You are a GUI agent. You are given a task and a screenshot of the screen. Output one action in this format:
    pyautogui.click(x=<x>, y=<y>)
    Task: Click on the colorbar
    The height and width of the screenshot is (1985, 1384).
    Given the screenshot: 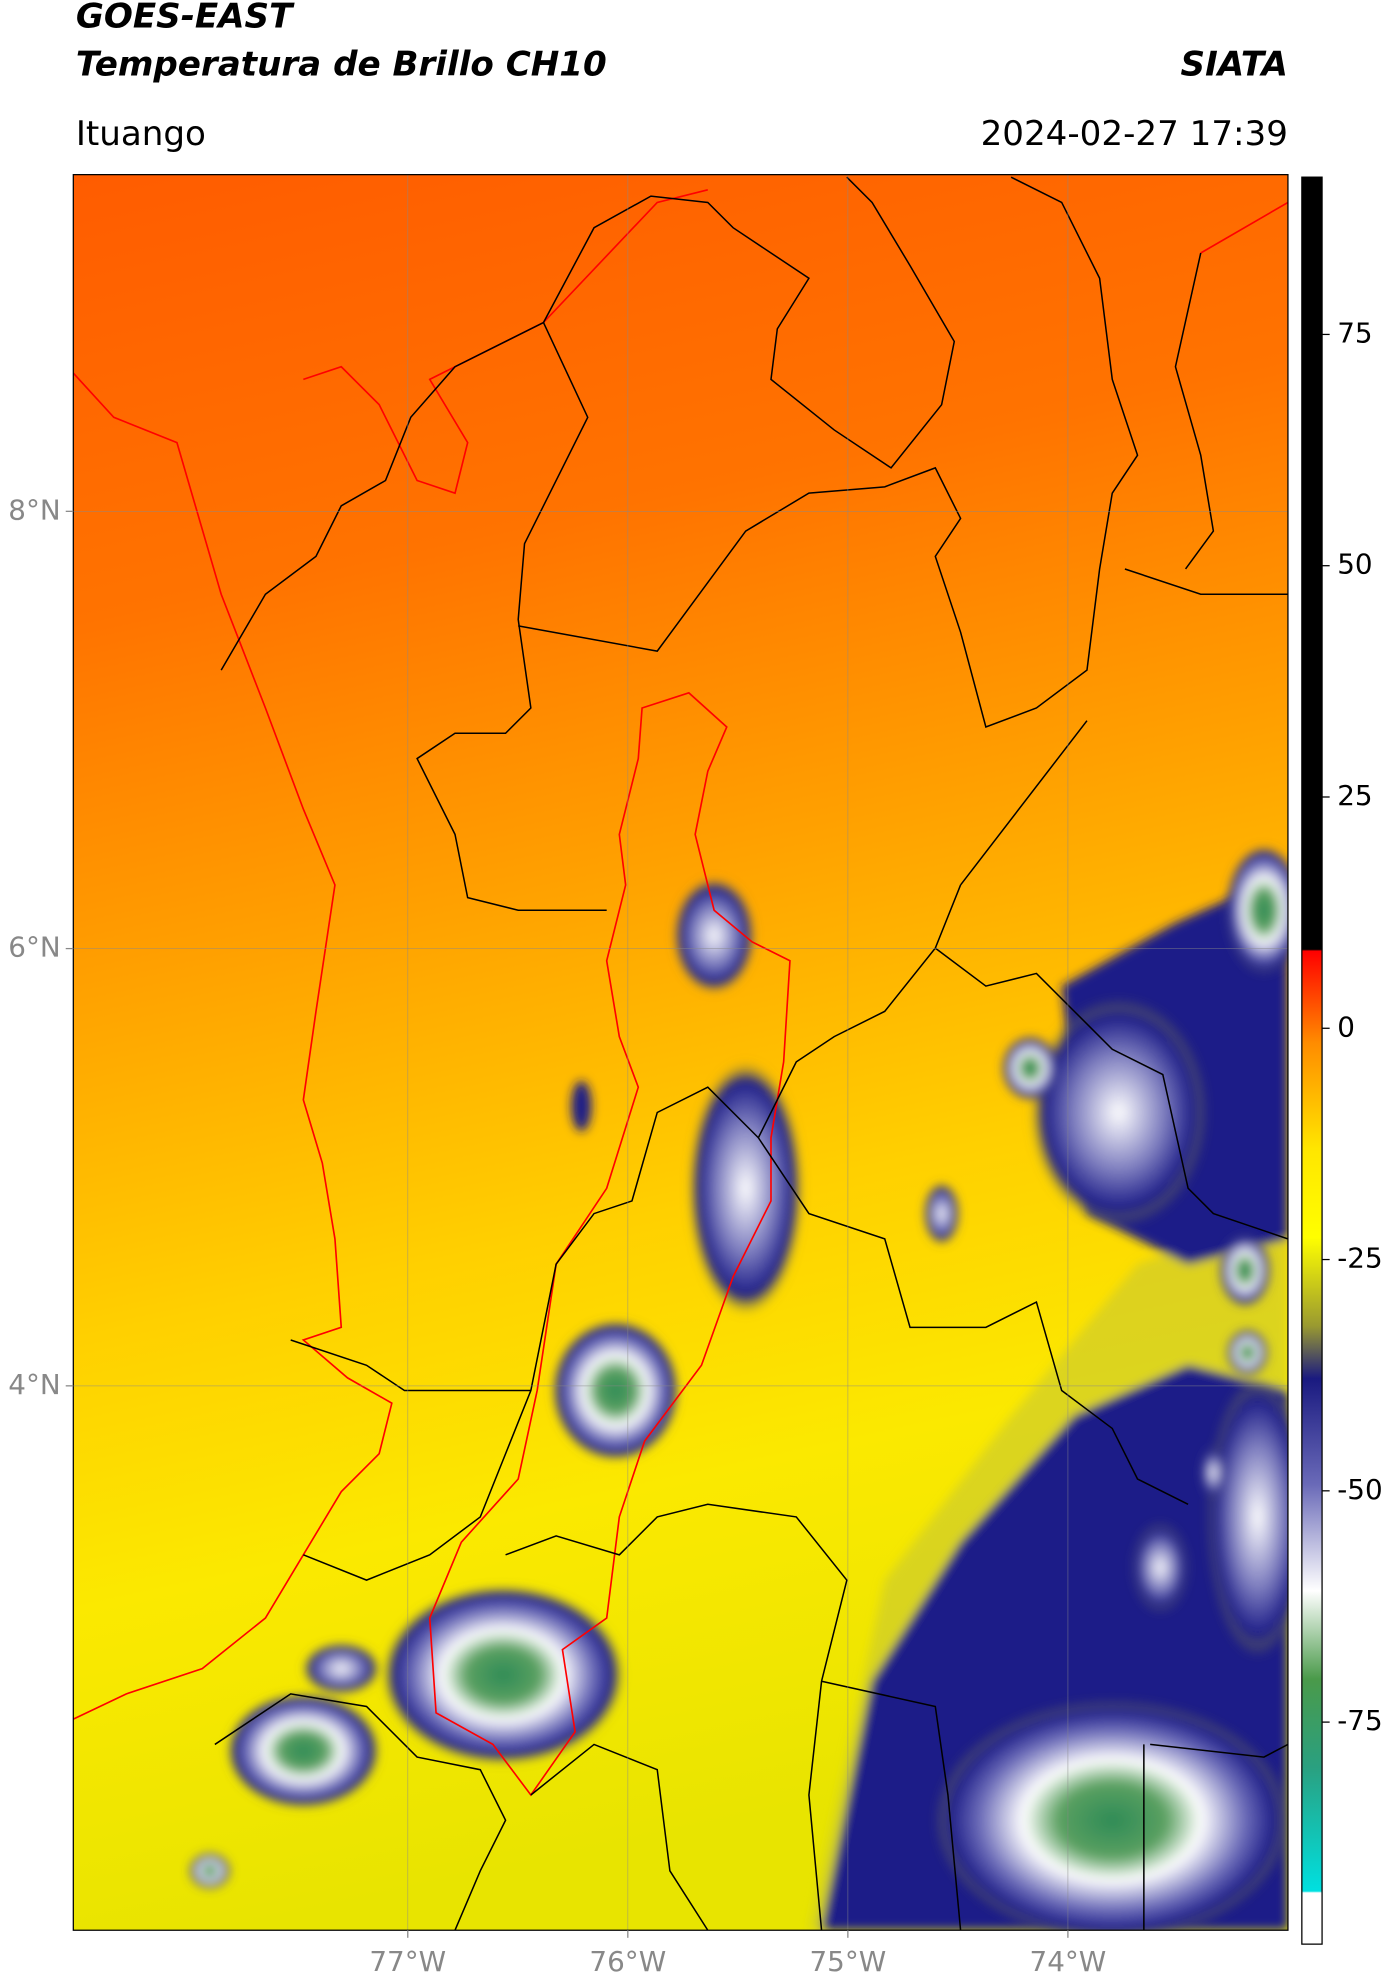 What is the action you would take?
    pyautogui.click(x=1312, y=1060)
    